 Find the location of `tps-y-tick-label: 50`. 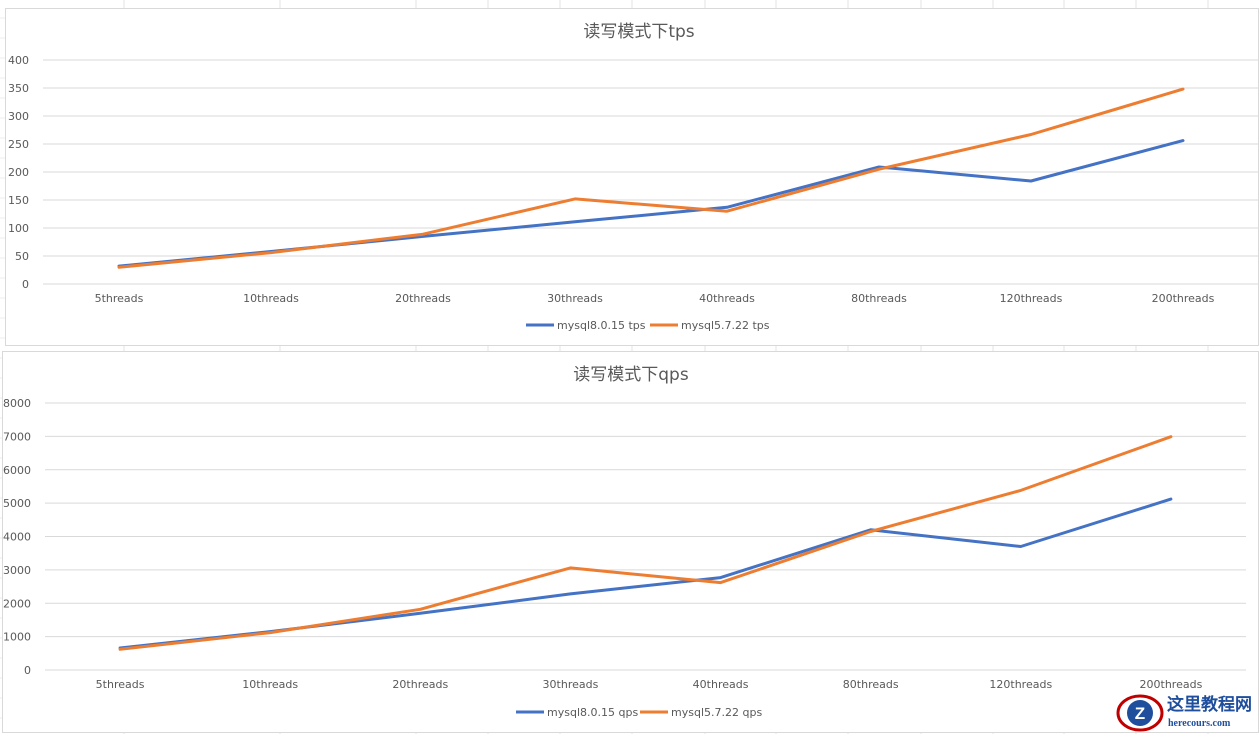

tps-y-tick-label: 50 is located at coordinates (22, 256).